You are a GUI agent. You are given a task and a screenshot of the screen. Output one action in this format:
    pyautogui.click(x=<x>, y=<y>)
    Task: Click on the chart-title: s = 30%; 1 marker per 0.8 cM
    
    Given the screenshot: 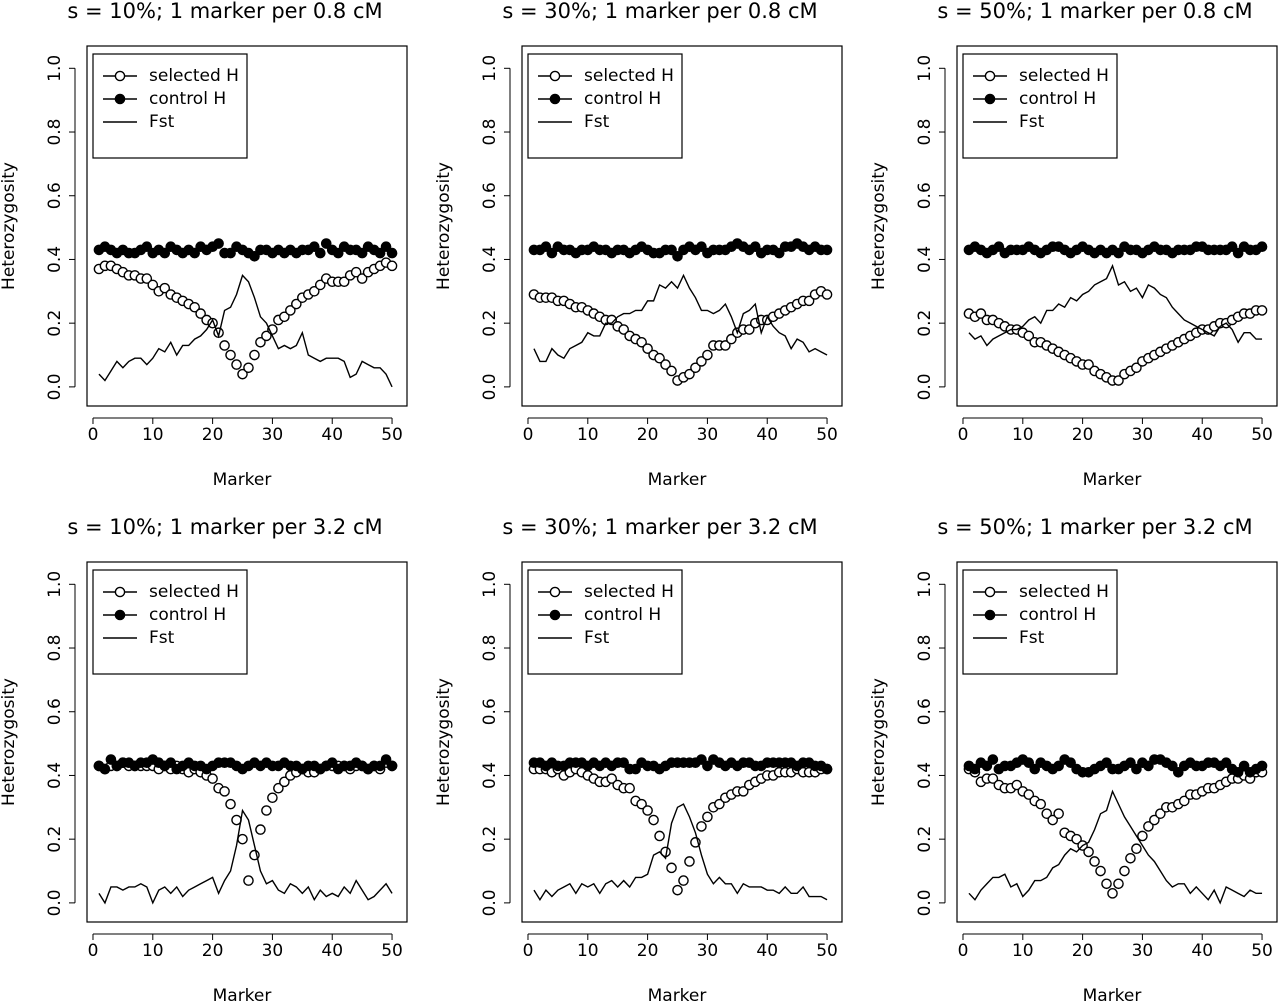 What is the action you would take?
    pyautogui.click(x=659, y=11)
    